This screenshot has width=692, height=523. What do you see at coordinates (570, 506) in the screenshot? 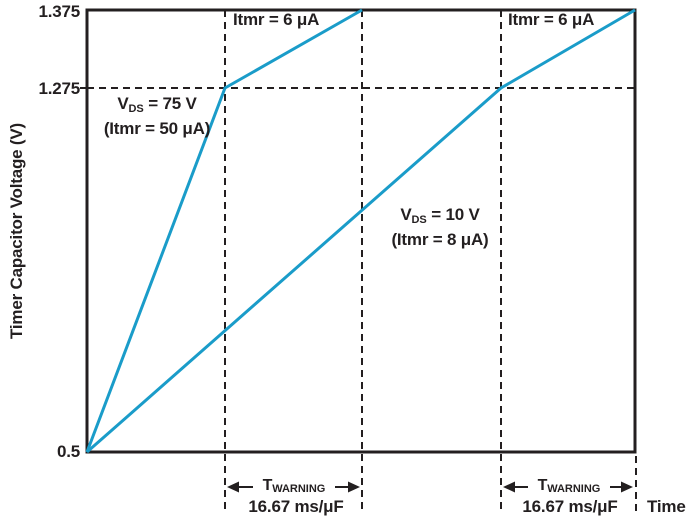
I see `annotation-rate-right: 16.67 ms/μF` at bounding box center [570, 506].